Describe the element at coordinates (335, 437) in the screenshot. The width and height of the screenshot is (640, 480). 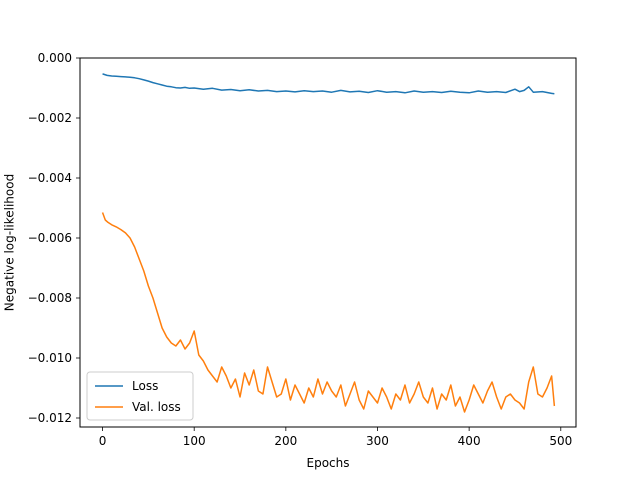
I see `x-axis-ticks: 0 100 200 300 400 500` at that location.